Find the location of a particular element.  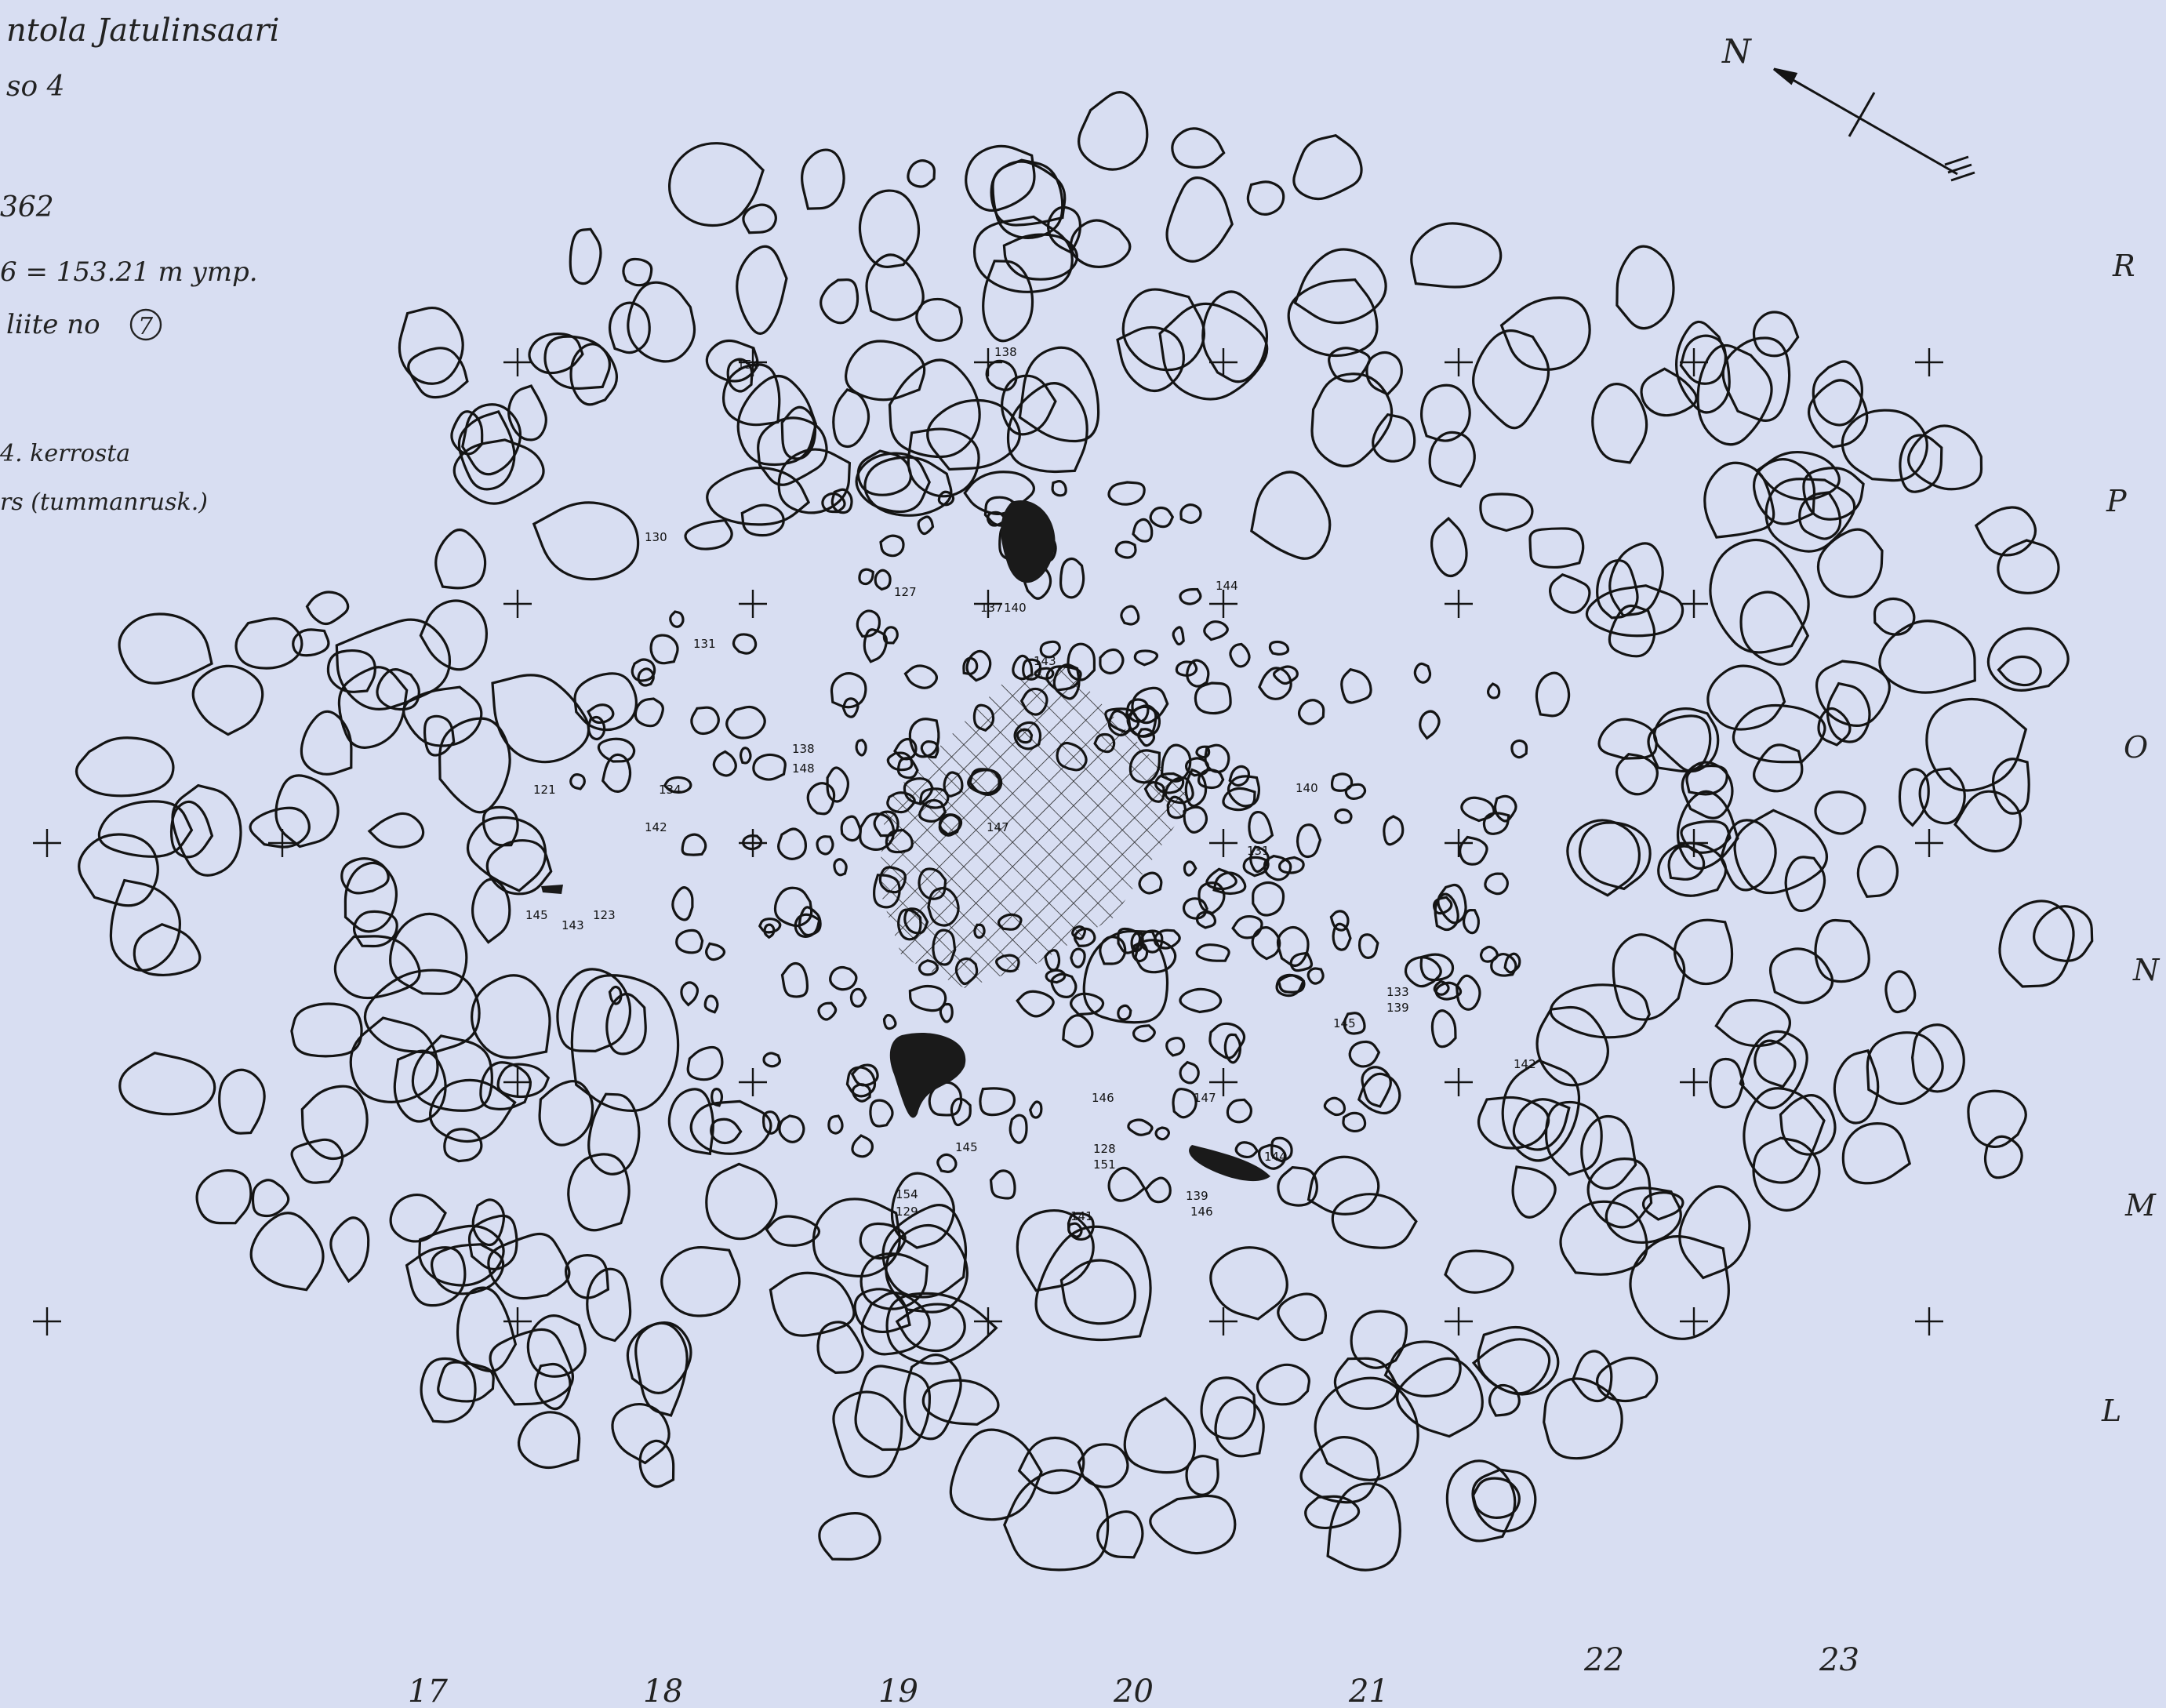

stone-number: 133 is located at coordinates (1397, 992).